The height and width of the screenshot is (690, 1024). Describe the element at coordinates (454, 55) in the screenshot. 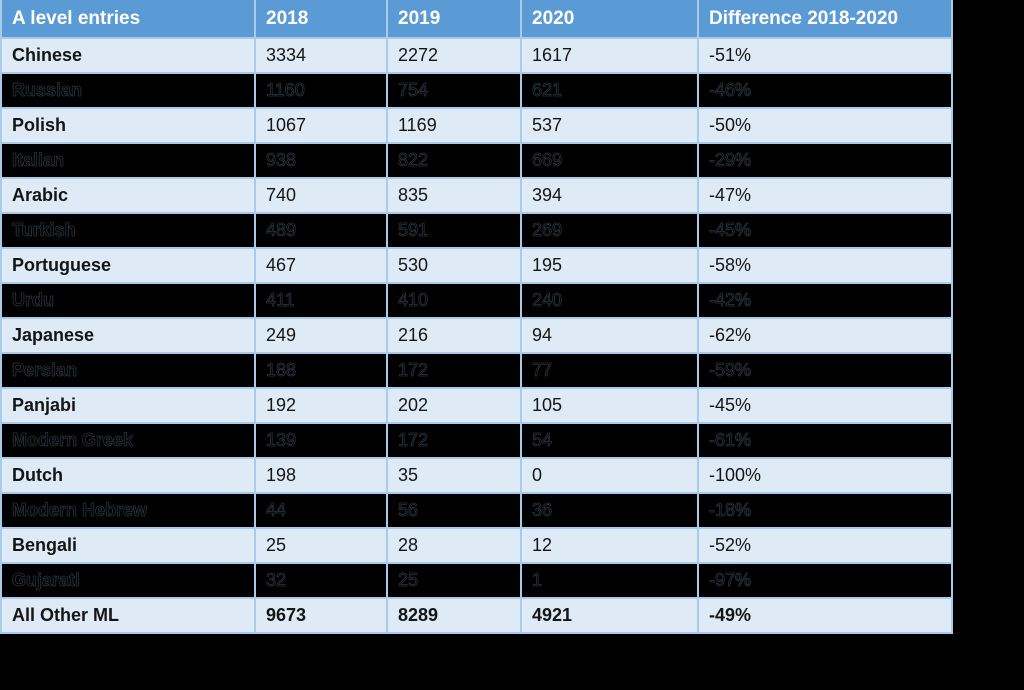

I see `cell-y2019: 2272` at that location.